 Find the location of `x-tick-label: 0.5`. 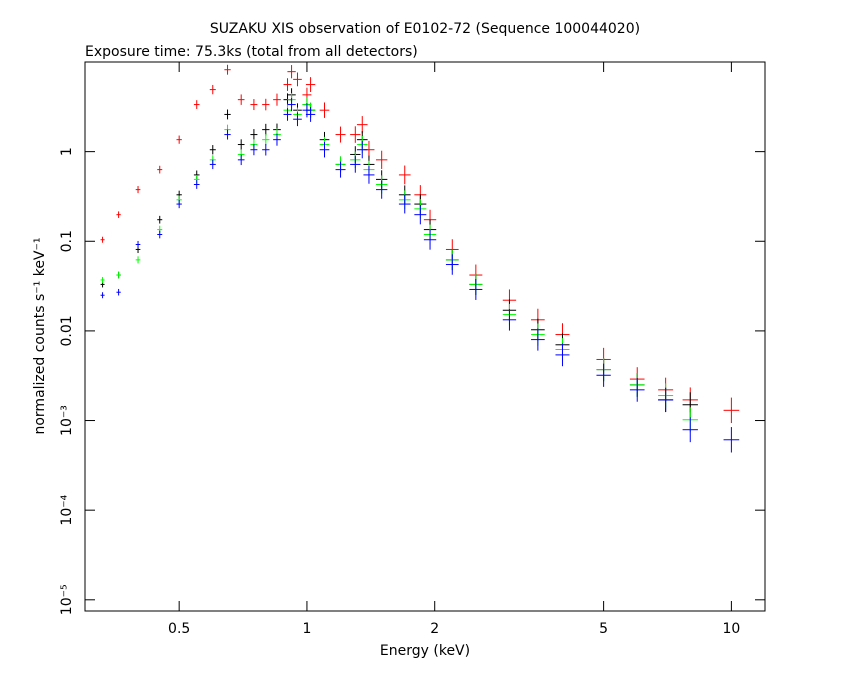

x-tick-label: 0.5 is located at coordinates (179, 629).